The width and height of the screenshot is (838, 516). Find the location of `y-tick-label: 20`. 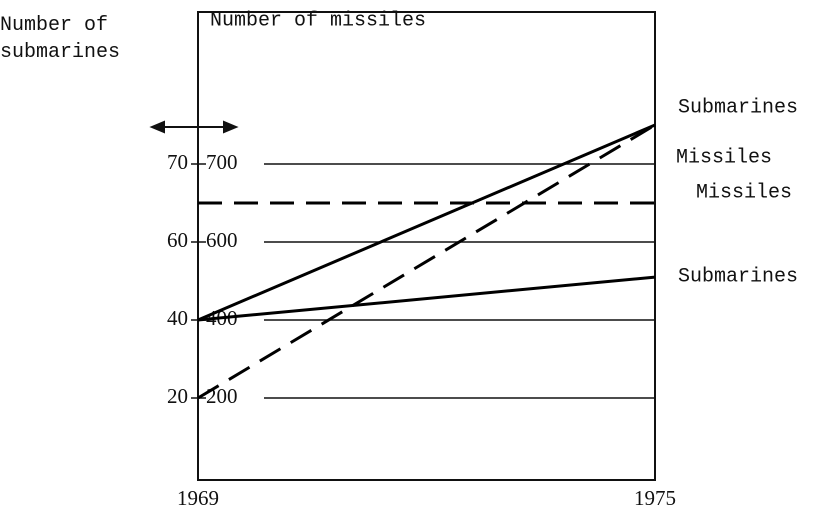

y-tick-label: 20 is located at coordinates (177, 396).